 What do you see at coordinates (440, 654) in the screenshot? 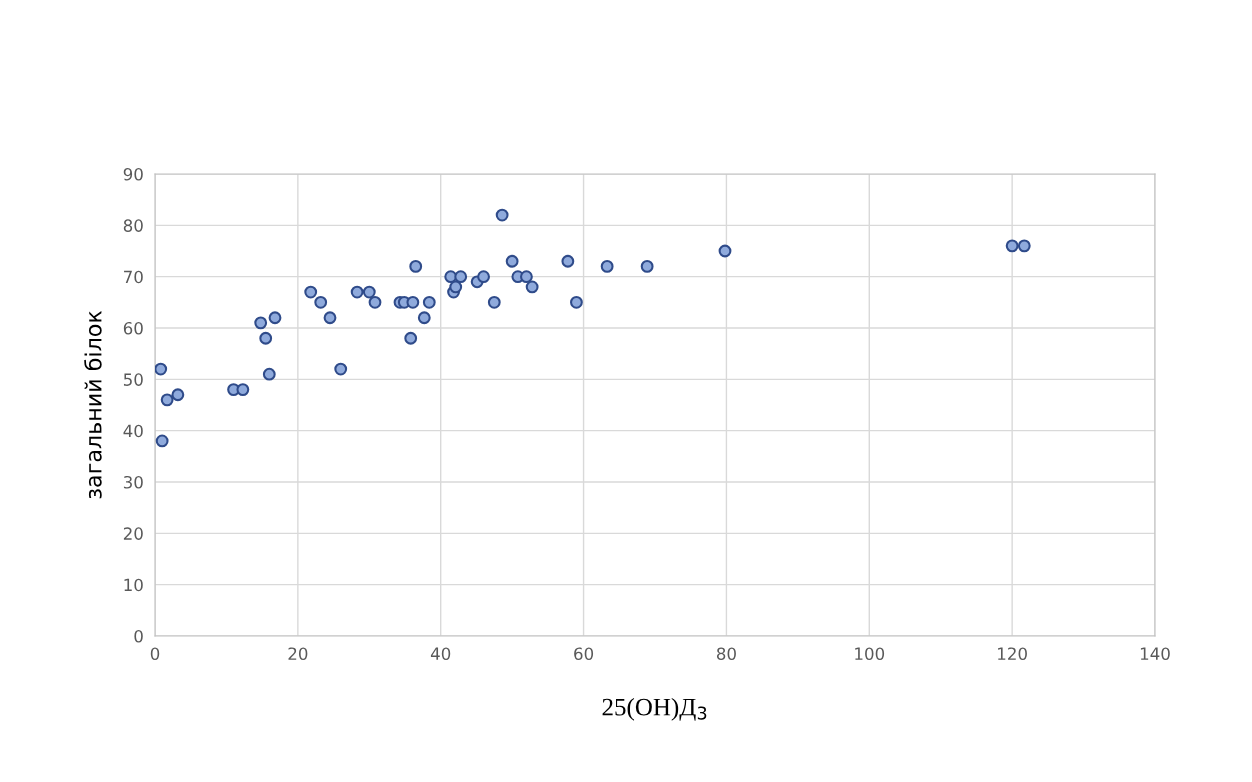
I see `x-tick-label: 40` at bounding box center [440, 654].